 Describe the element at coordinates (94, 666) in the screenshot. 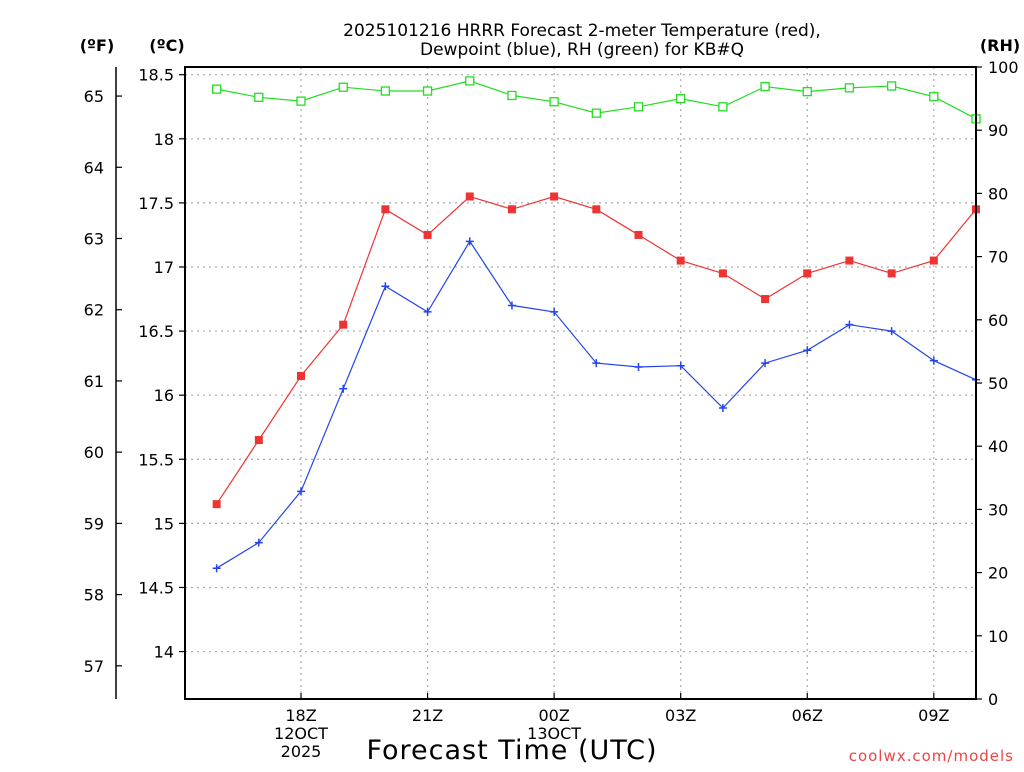

I see `fahrenheit-tick-label: 57` at that location.